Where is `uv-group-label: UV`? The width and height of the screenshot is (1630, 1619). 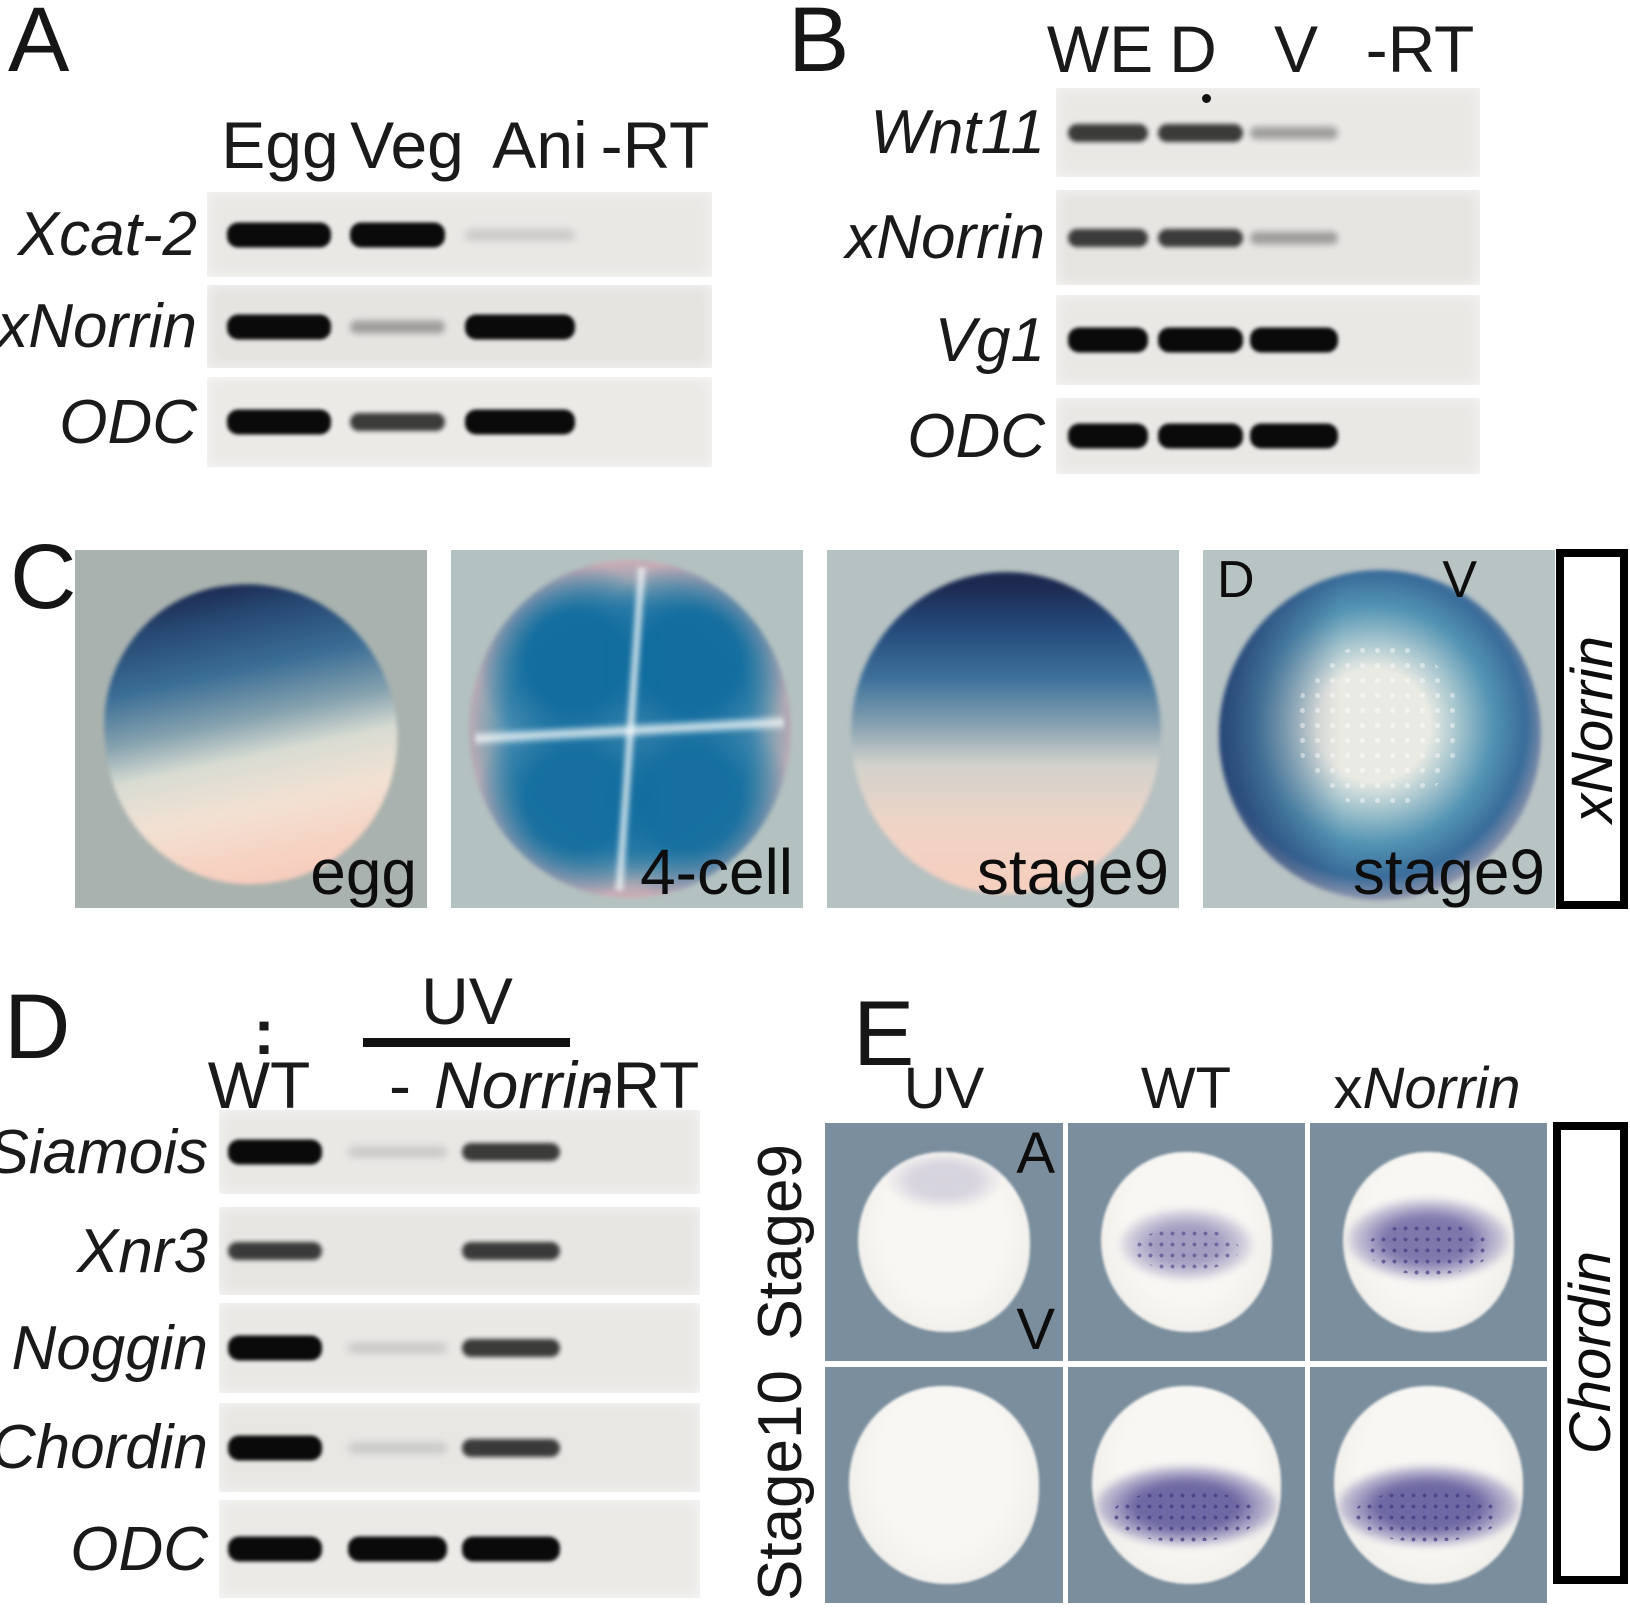 uv-group-label: UV is located at coordinates (467, 1001).